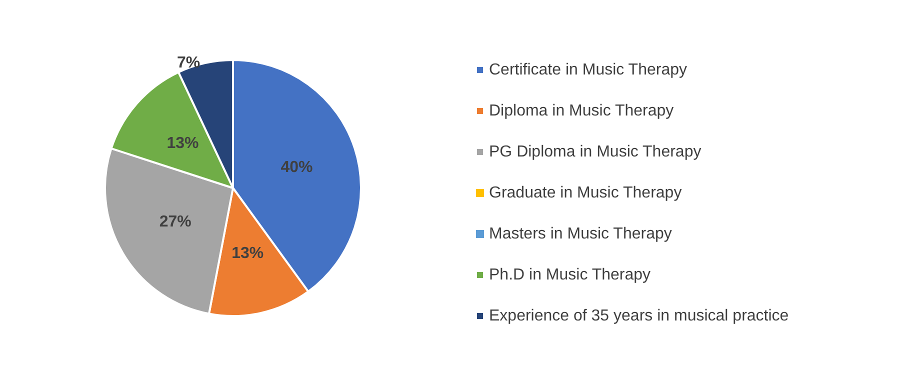 The height and width of the screenshot is (386, 897). What do you see at coordinates (585, 193) in the screenshot?
I see `legend-label: Graduate in Music Therapy` at bounding box center [585, 193].